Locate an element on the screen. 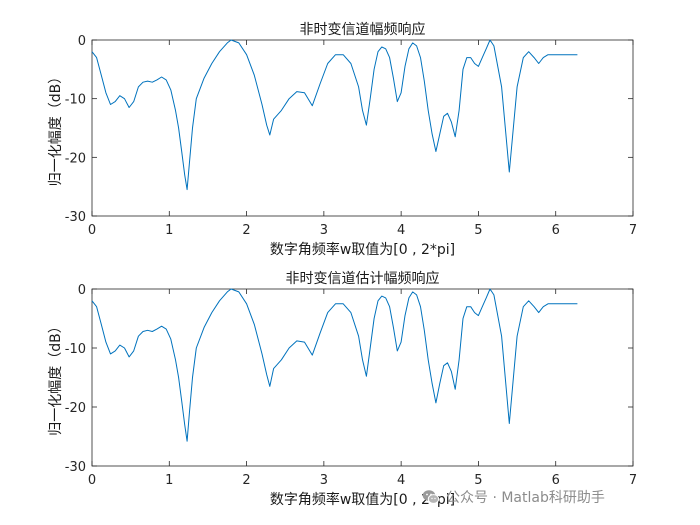  chart2-title: 非时变信道估计幅频响应 is located at coordinates (363, 278).